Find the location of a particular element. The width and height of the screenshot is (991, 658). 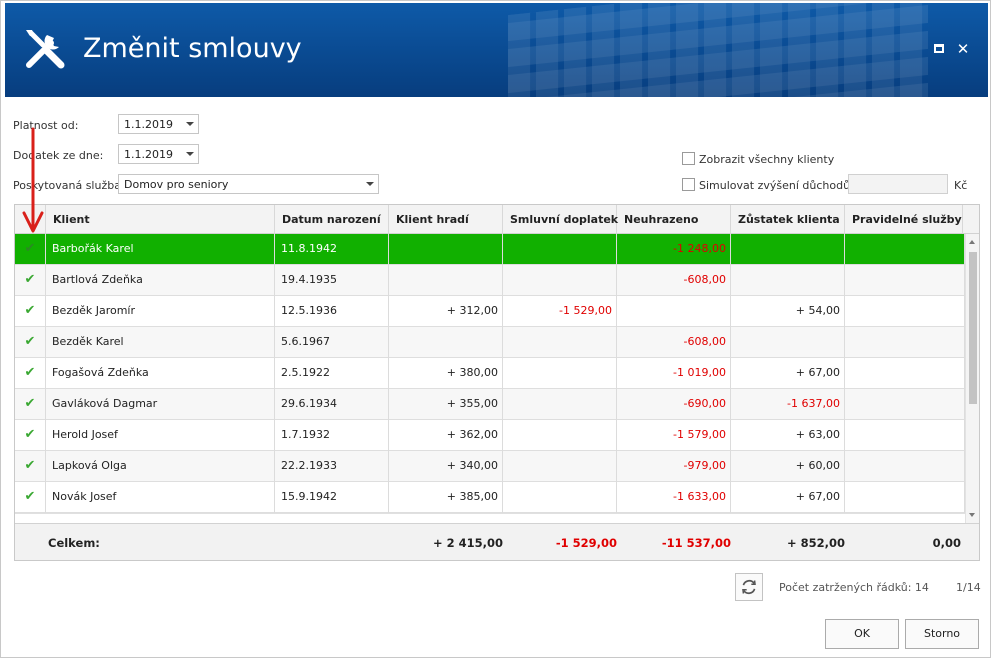

cell-neuhrazeno: -690,00 is located at coordinates (674, 404).